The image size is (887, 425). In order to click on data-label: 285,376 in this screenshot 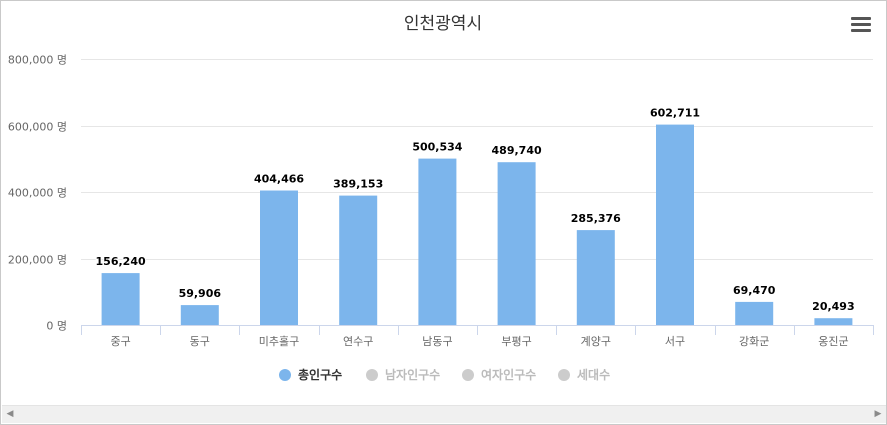, I will do `click(596, 218)`.